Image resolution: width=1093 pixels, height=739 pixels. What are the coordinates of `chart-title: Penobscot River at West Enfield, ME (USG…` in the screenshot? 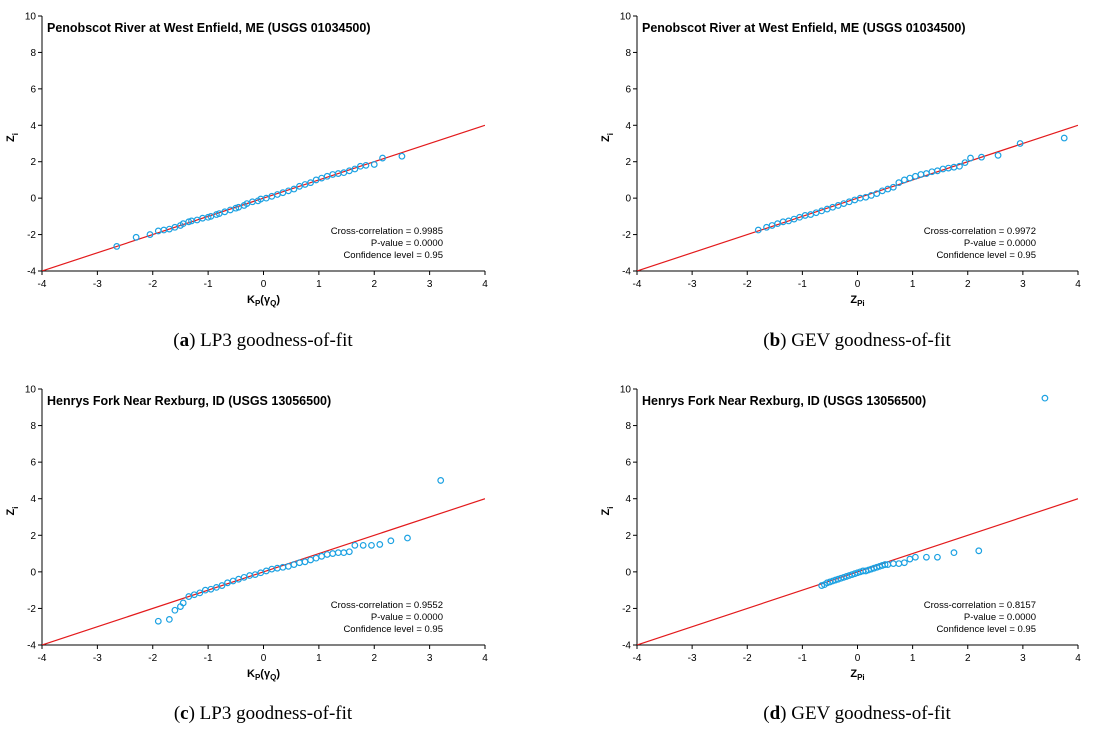 It's located at (804, 28).